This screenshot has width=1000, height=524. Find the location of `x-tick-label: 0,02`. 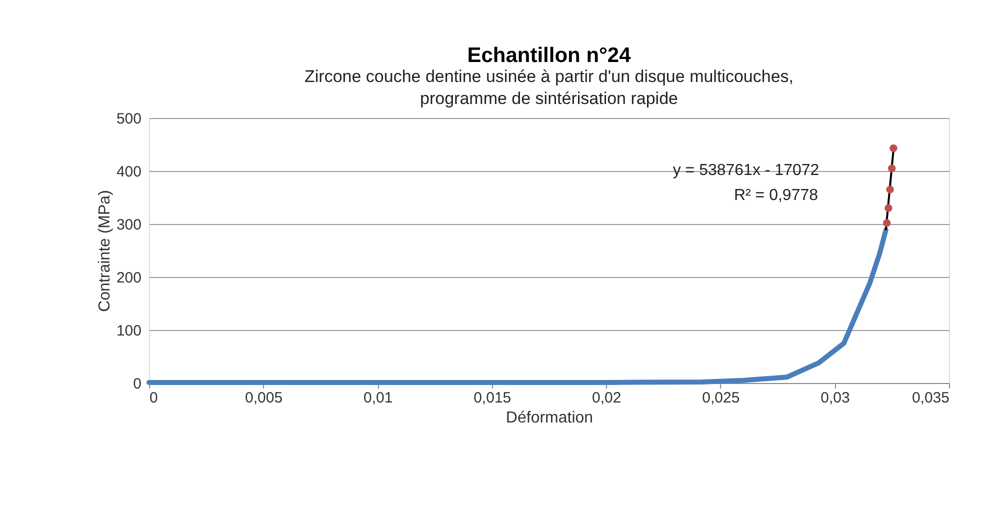

x-tick-label: 0,02 is located at coordinates (607, 398).